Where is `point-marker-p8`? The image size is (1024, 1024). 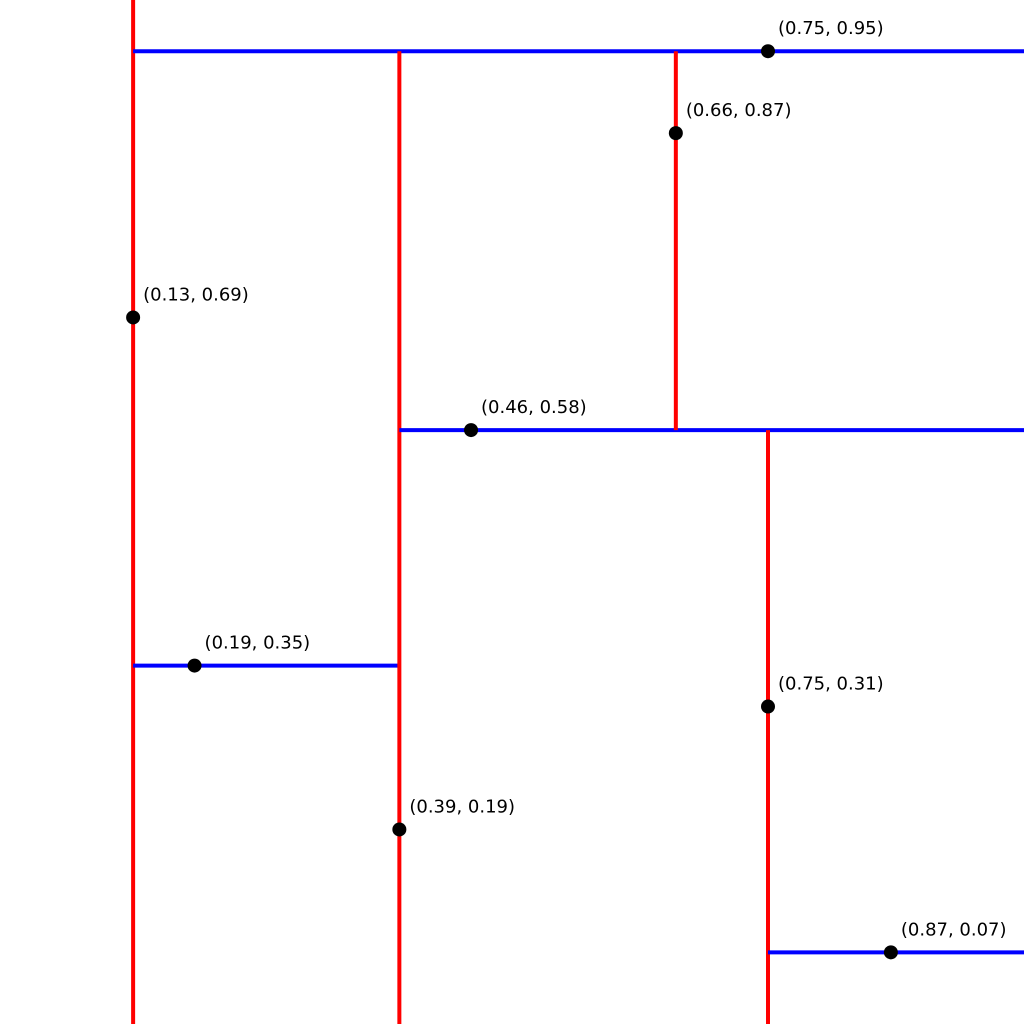
point-marker-p8 is located at coordinates (890, 952).